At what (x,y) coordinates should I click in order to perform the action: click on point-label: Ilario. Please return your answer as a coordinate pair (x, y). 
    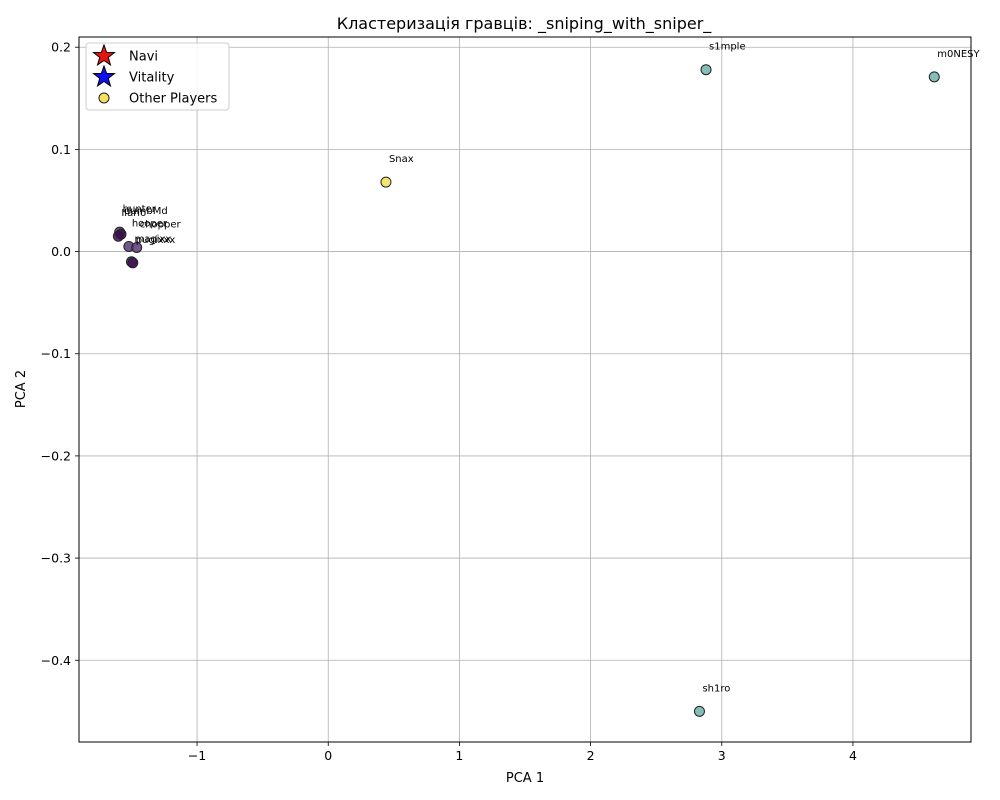
    Looking at the image, I should click on (133, 213).